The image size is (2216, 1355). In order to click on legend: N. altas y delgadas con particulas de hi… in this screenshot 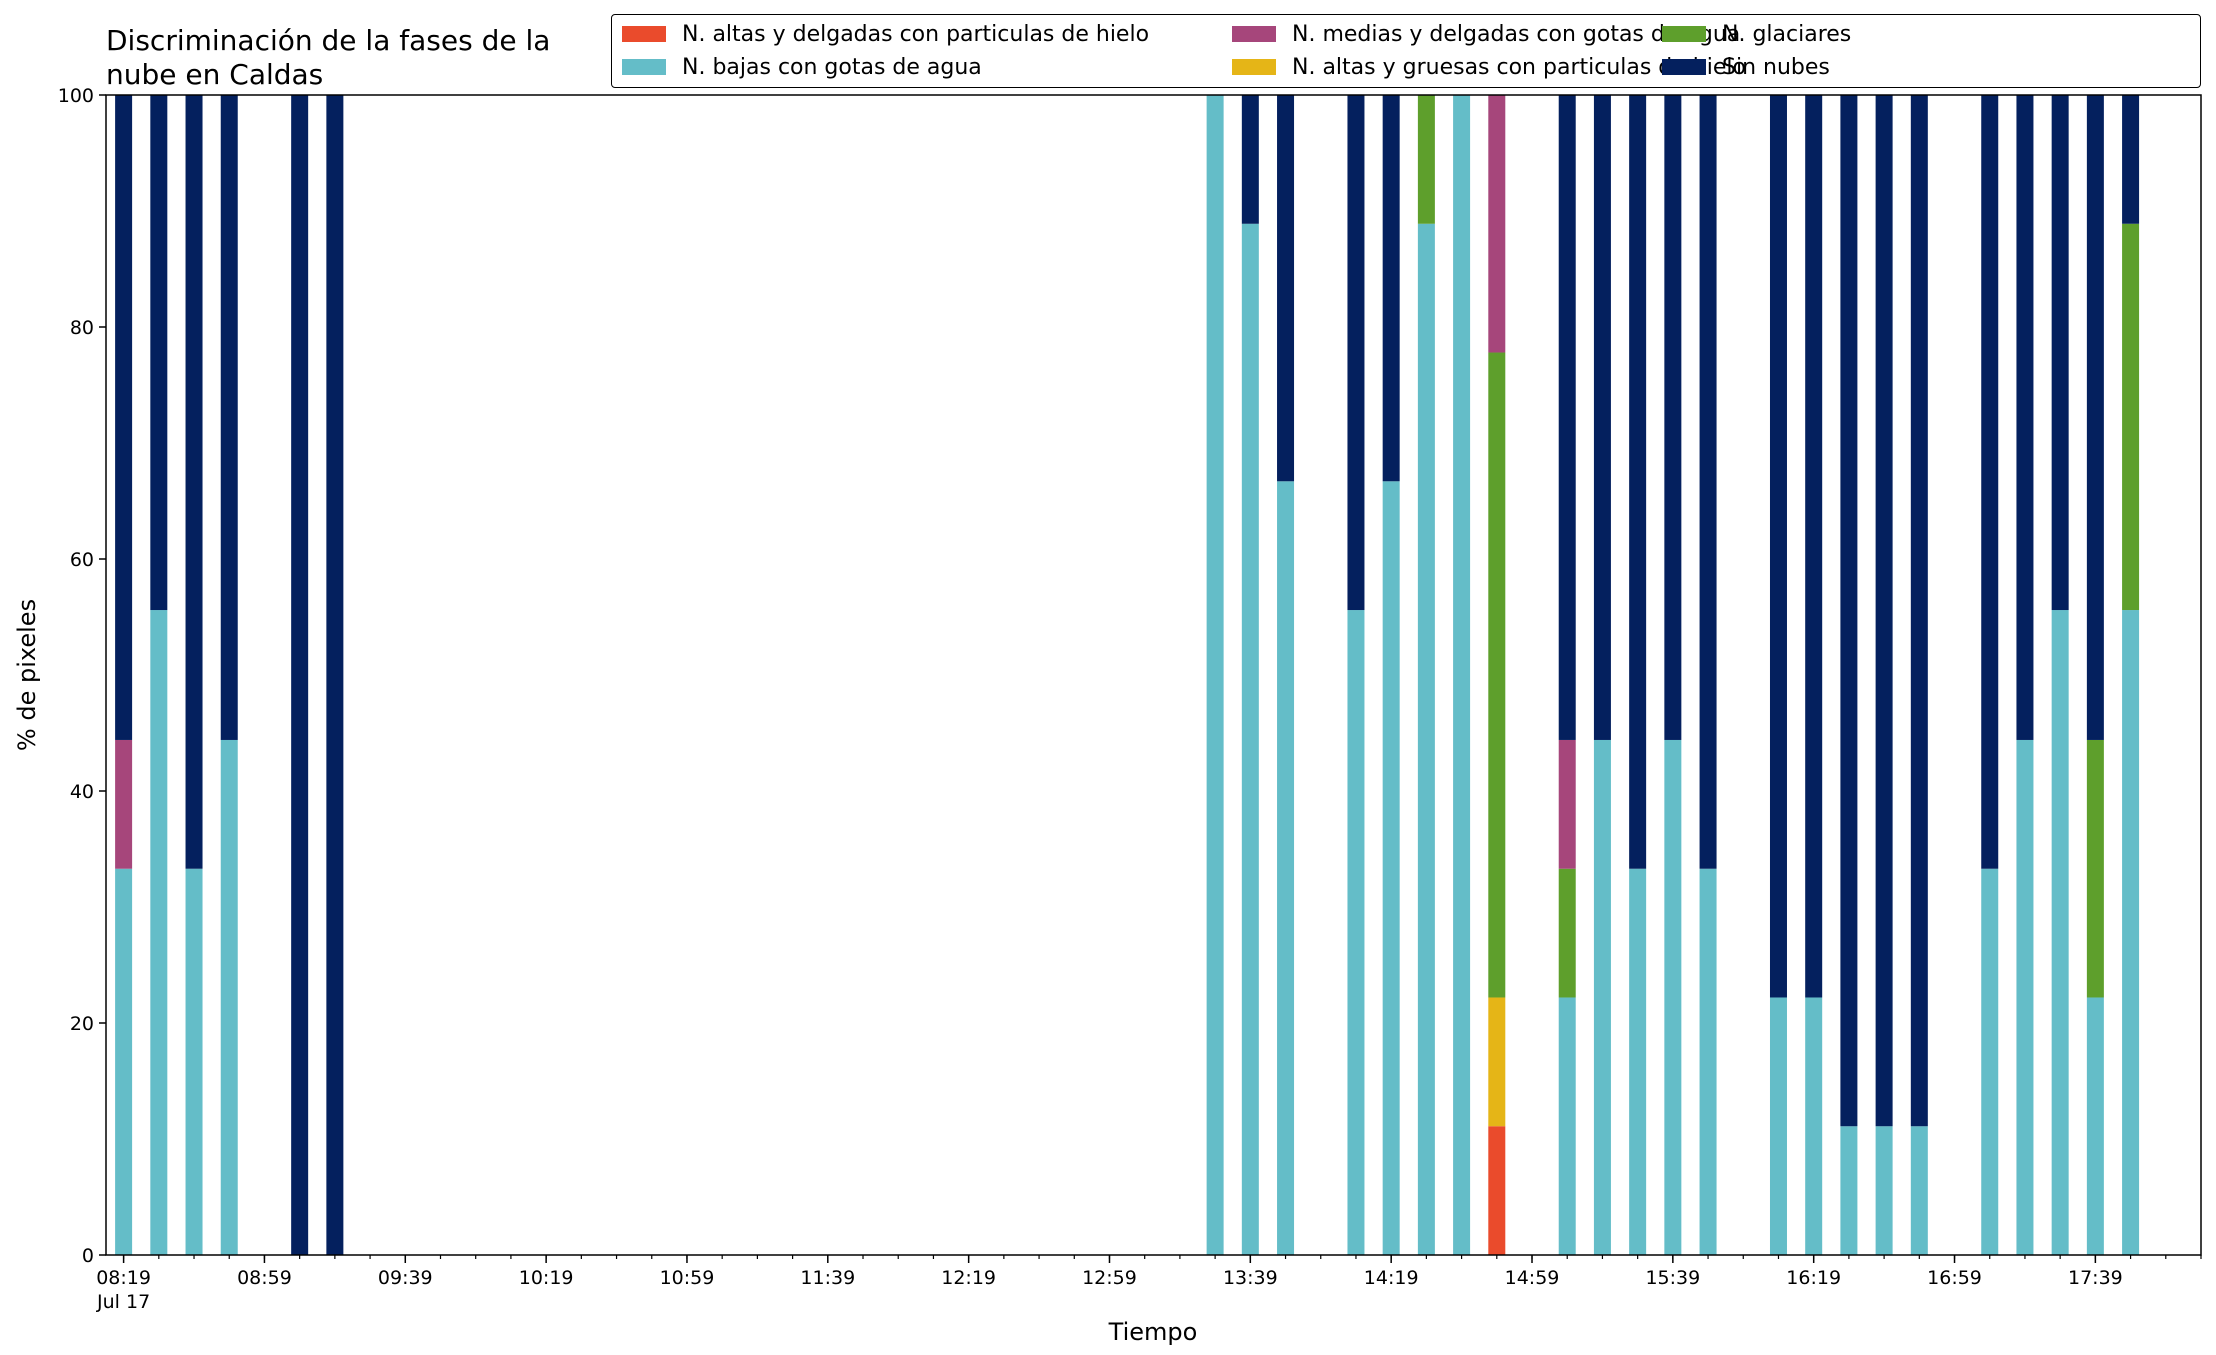, I will do `click(1406, 51)`.